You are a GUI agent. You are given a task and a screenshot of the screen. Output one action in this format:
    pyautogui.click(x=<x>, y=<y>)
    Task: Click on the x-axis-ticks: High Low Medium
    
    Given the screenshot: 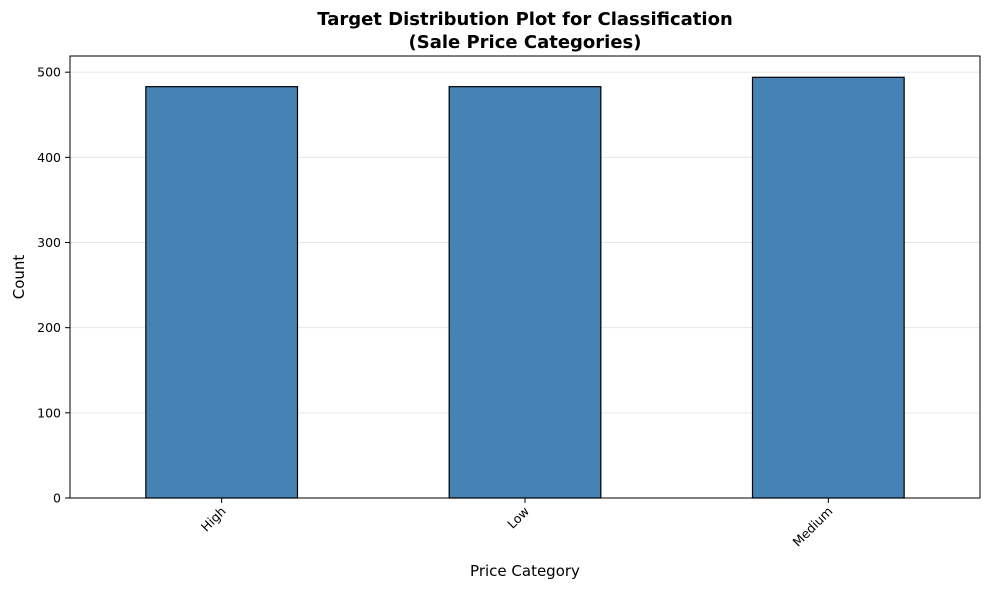 What is the action you would take?
    pyautogui.click(x=517, y=524)
    